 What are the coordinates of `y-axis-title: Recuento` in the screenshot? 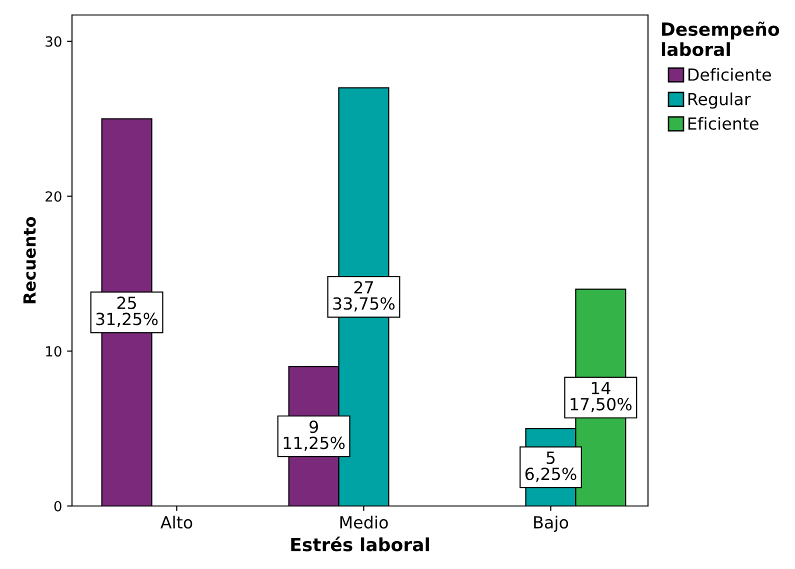 It's located at (29, 260).